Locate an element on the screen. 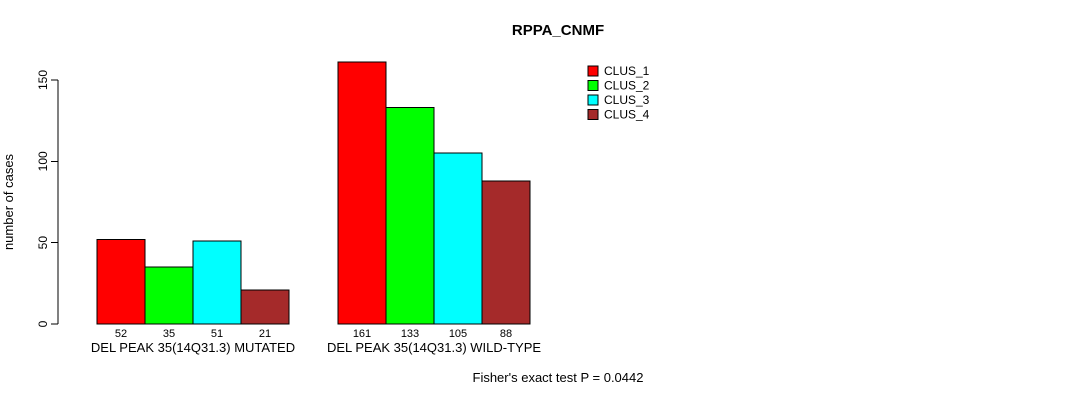 This screenshot has width=1090, height=400. legend-label: CLUS_4 is located at coordinates (627, 115).